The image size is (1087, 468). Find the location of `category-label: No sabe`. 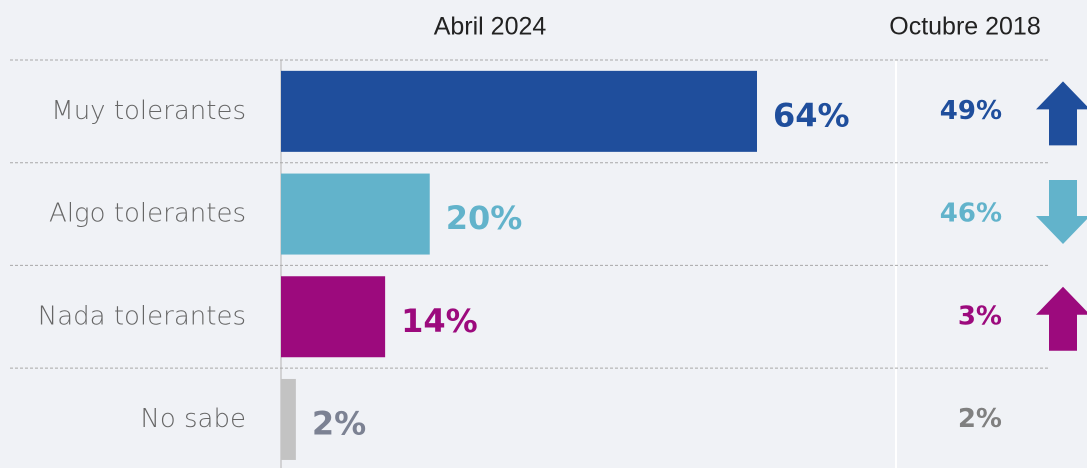

category-label: No sabe is located at coordinates (193, 419).